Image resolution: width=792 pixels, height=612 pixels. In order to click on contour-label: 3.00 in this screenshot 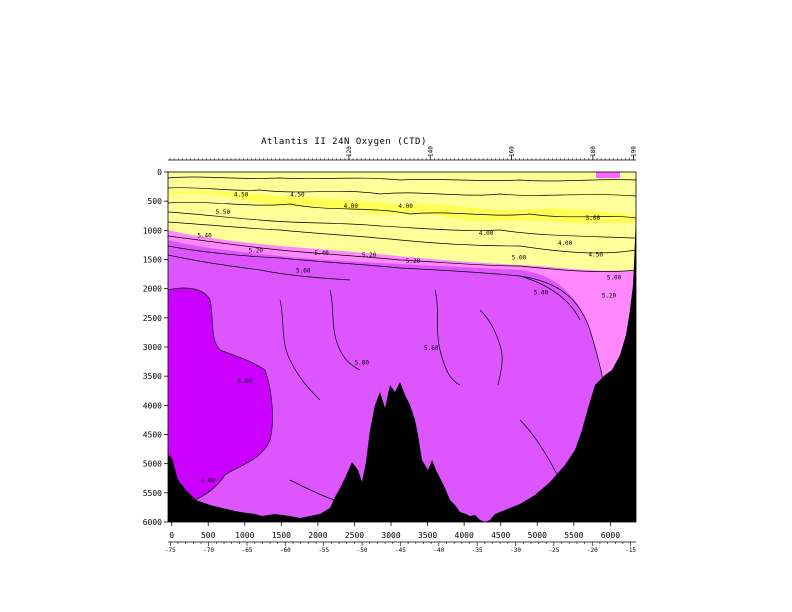, I will do `click(593, 218)`.